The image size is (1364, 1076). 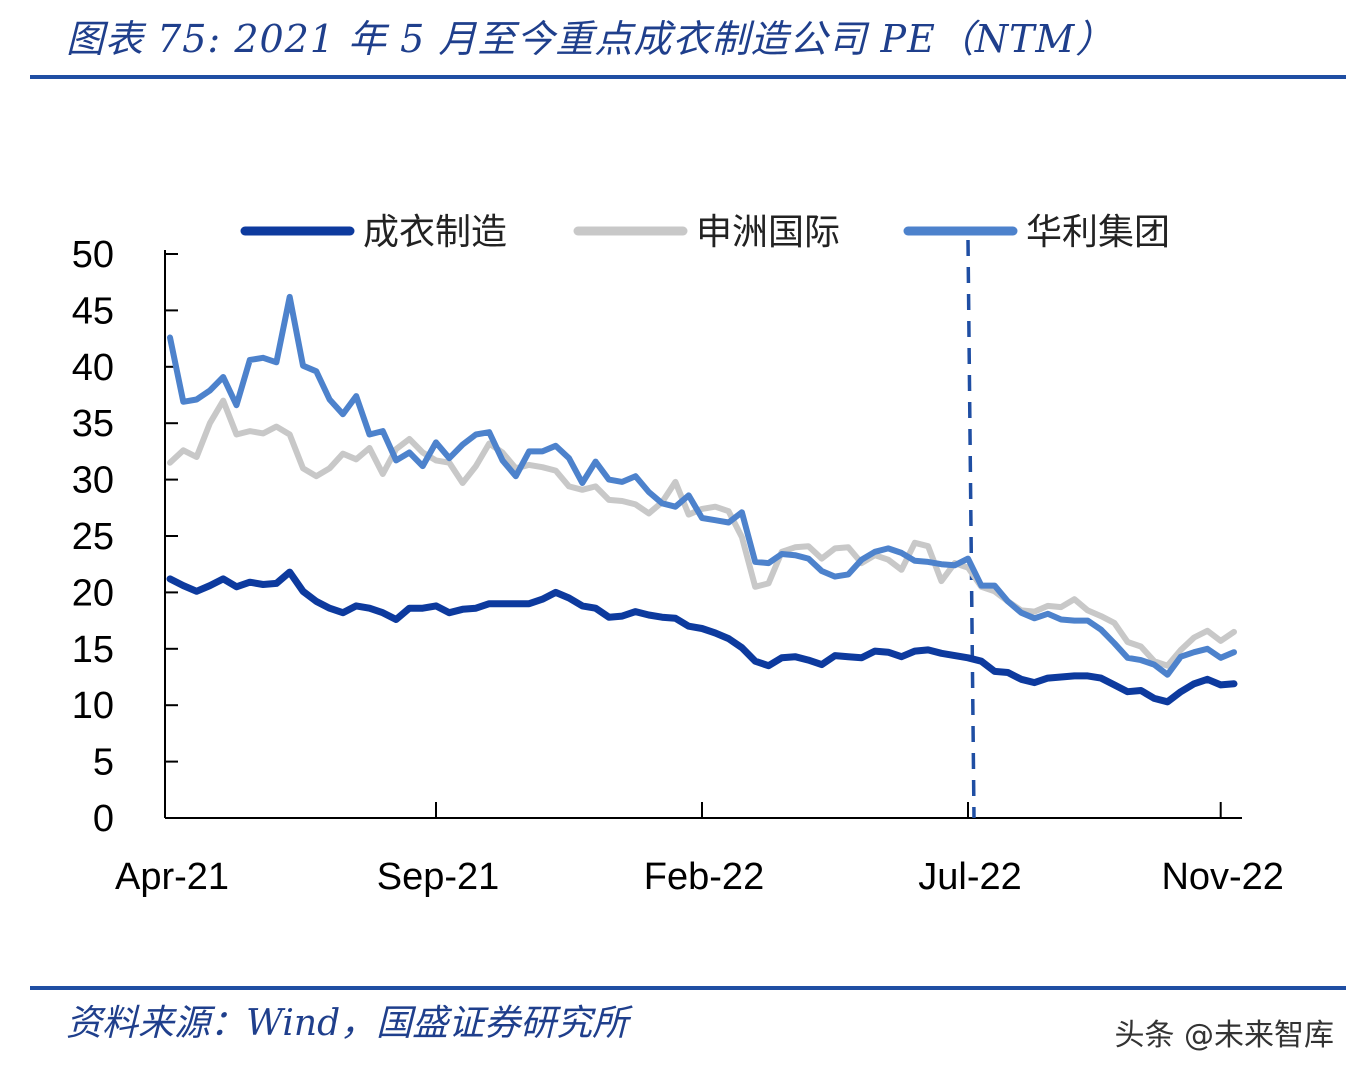 I want to click on y-tick-label: 45, so click(x=93, y=311).